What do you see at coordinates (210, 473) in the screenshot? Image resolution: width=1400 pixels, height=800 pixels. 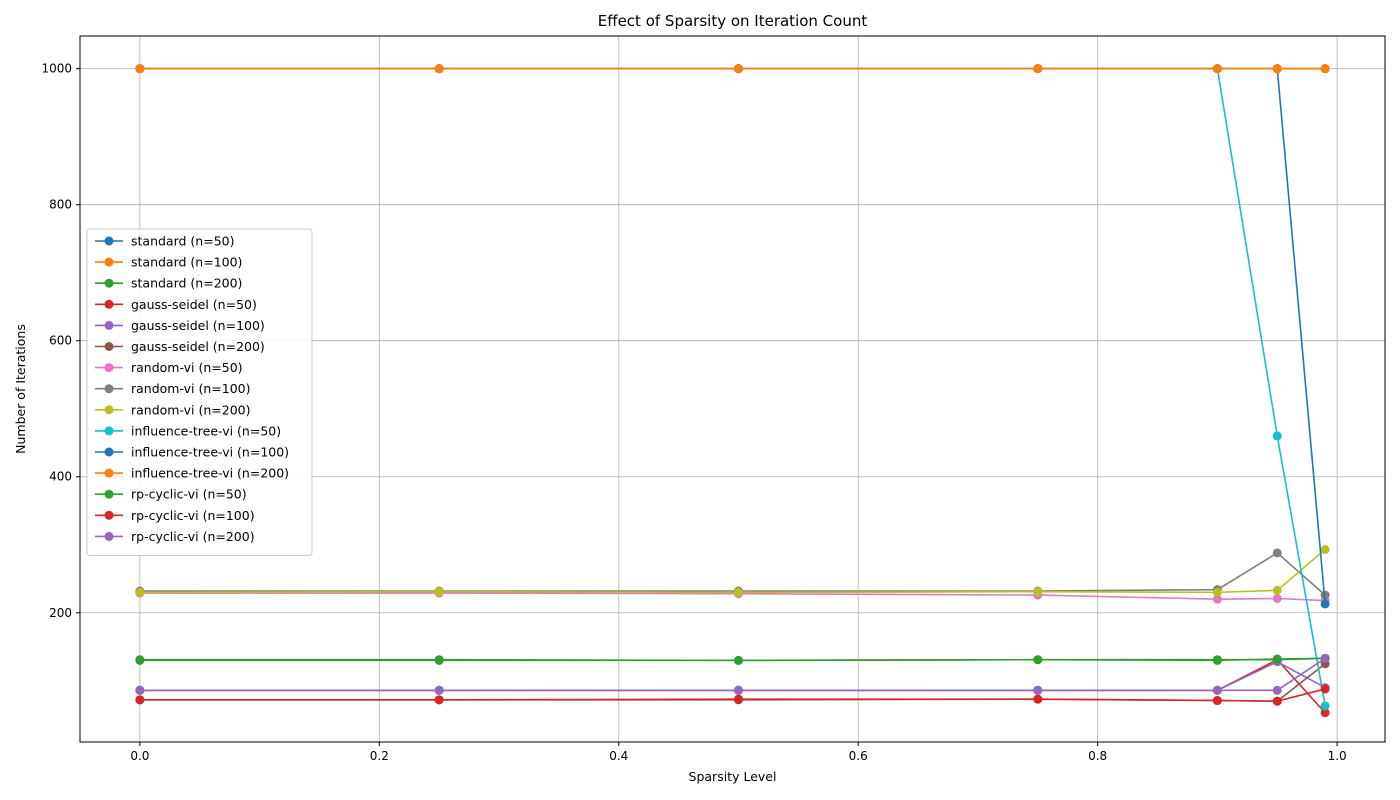 I see `legend-label: influence-tree-vi (n=200)` at bounding box center [210, 473].